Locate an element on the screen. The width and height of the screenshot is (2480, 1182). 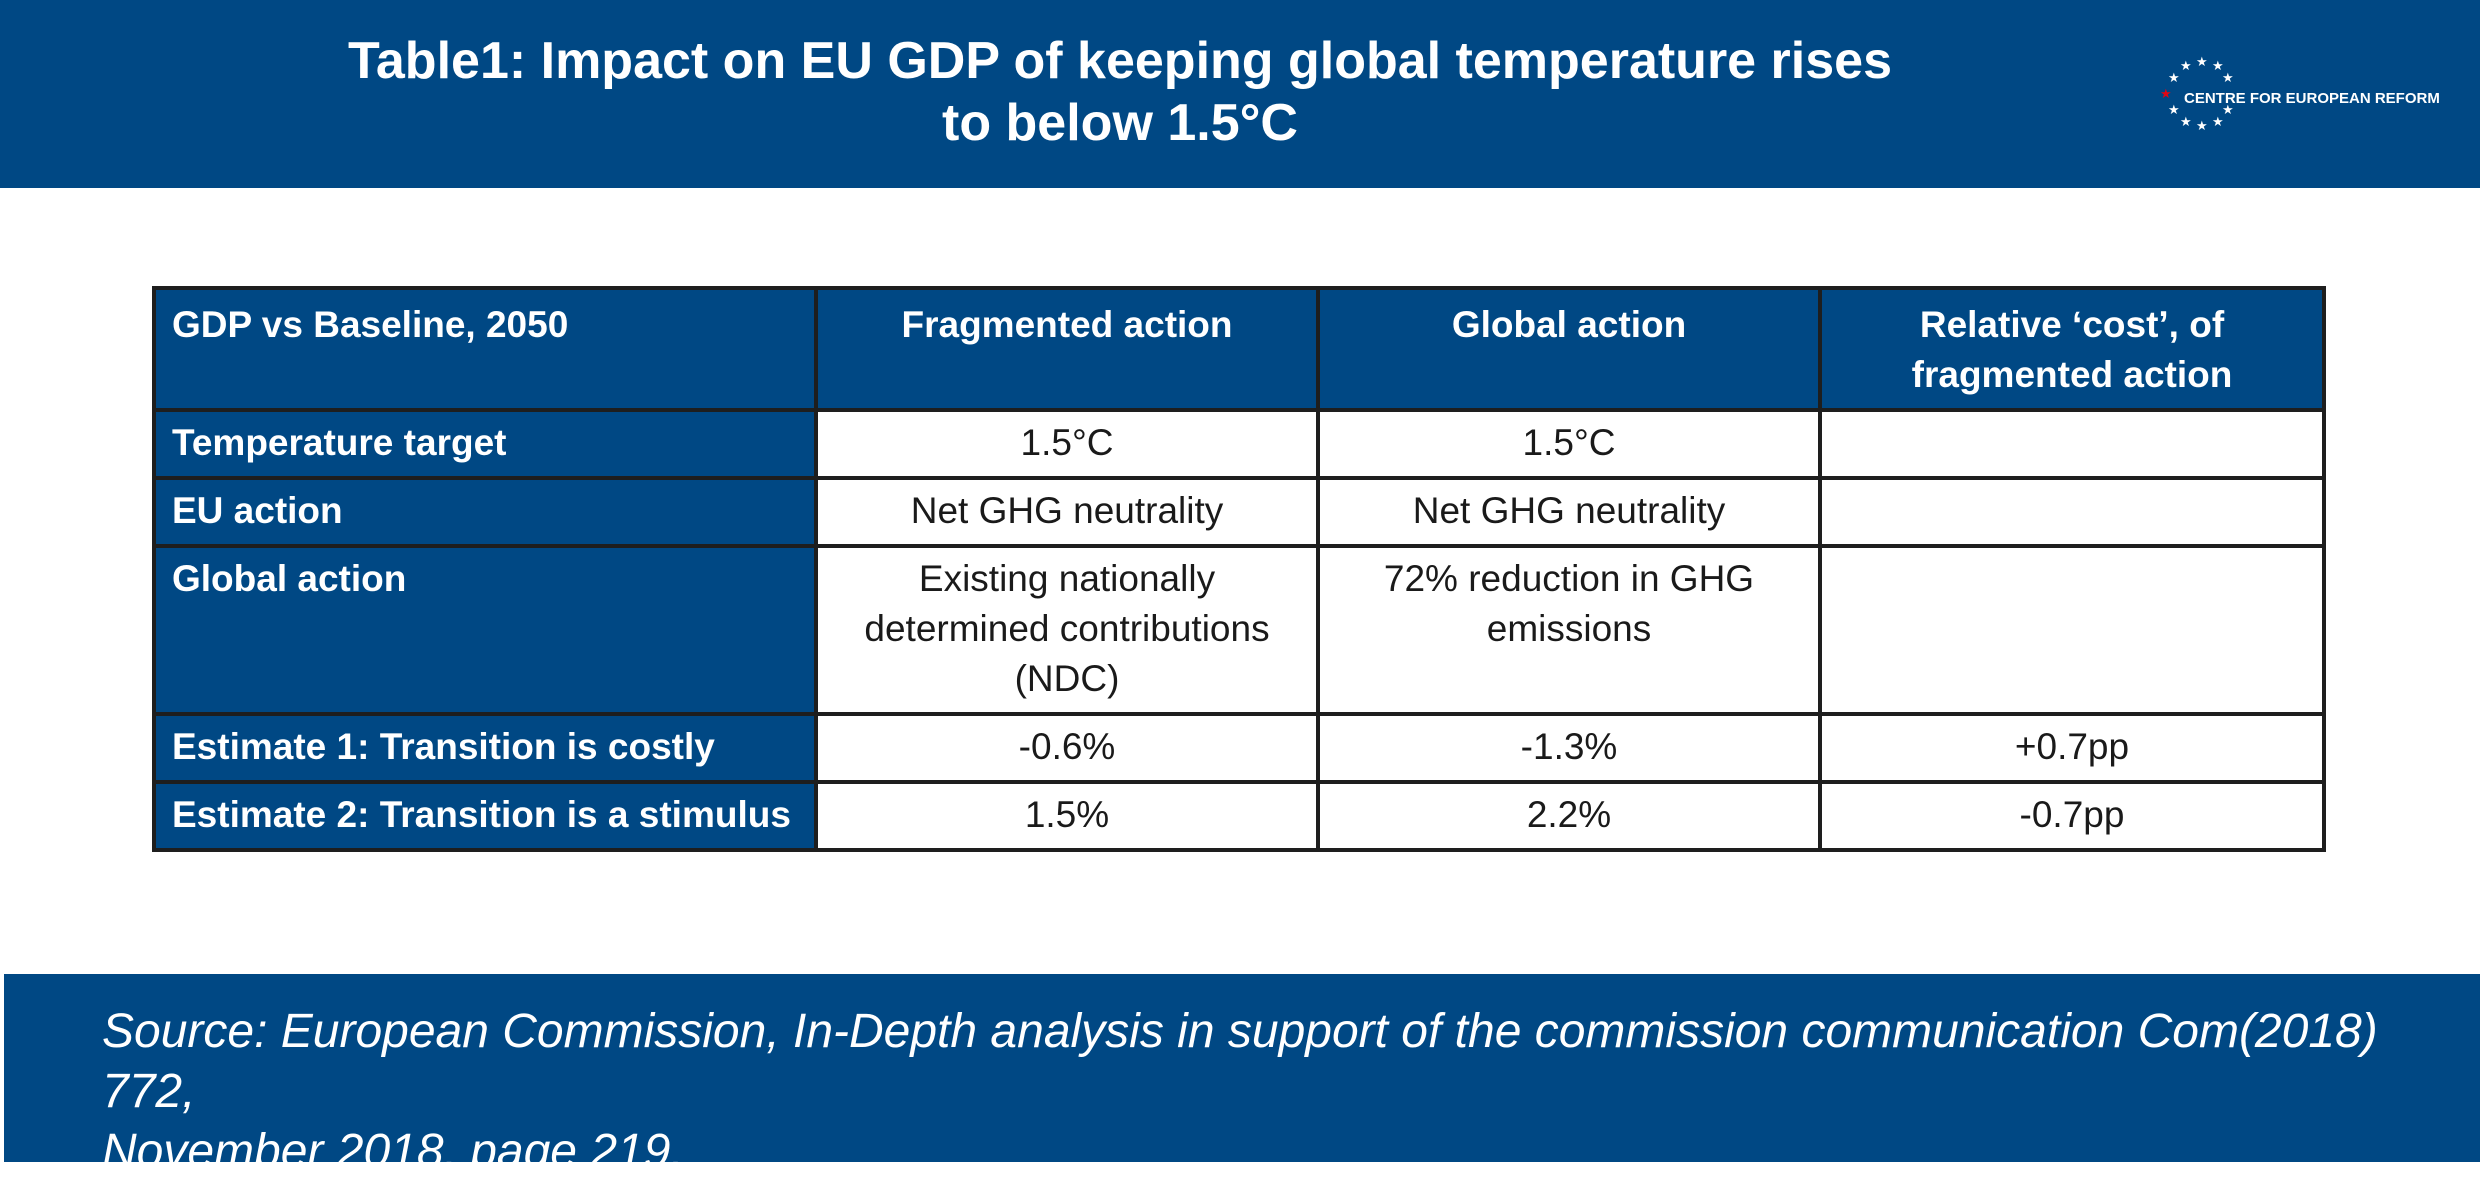
title-line-2: to below 1.5°C is located at coordinates (1120, 123).